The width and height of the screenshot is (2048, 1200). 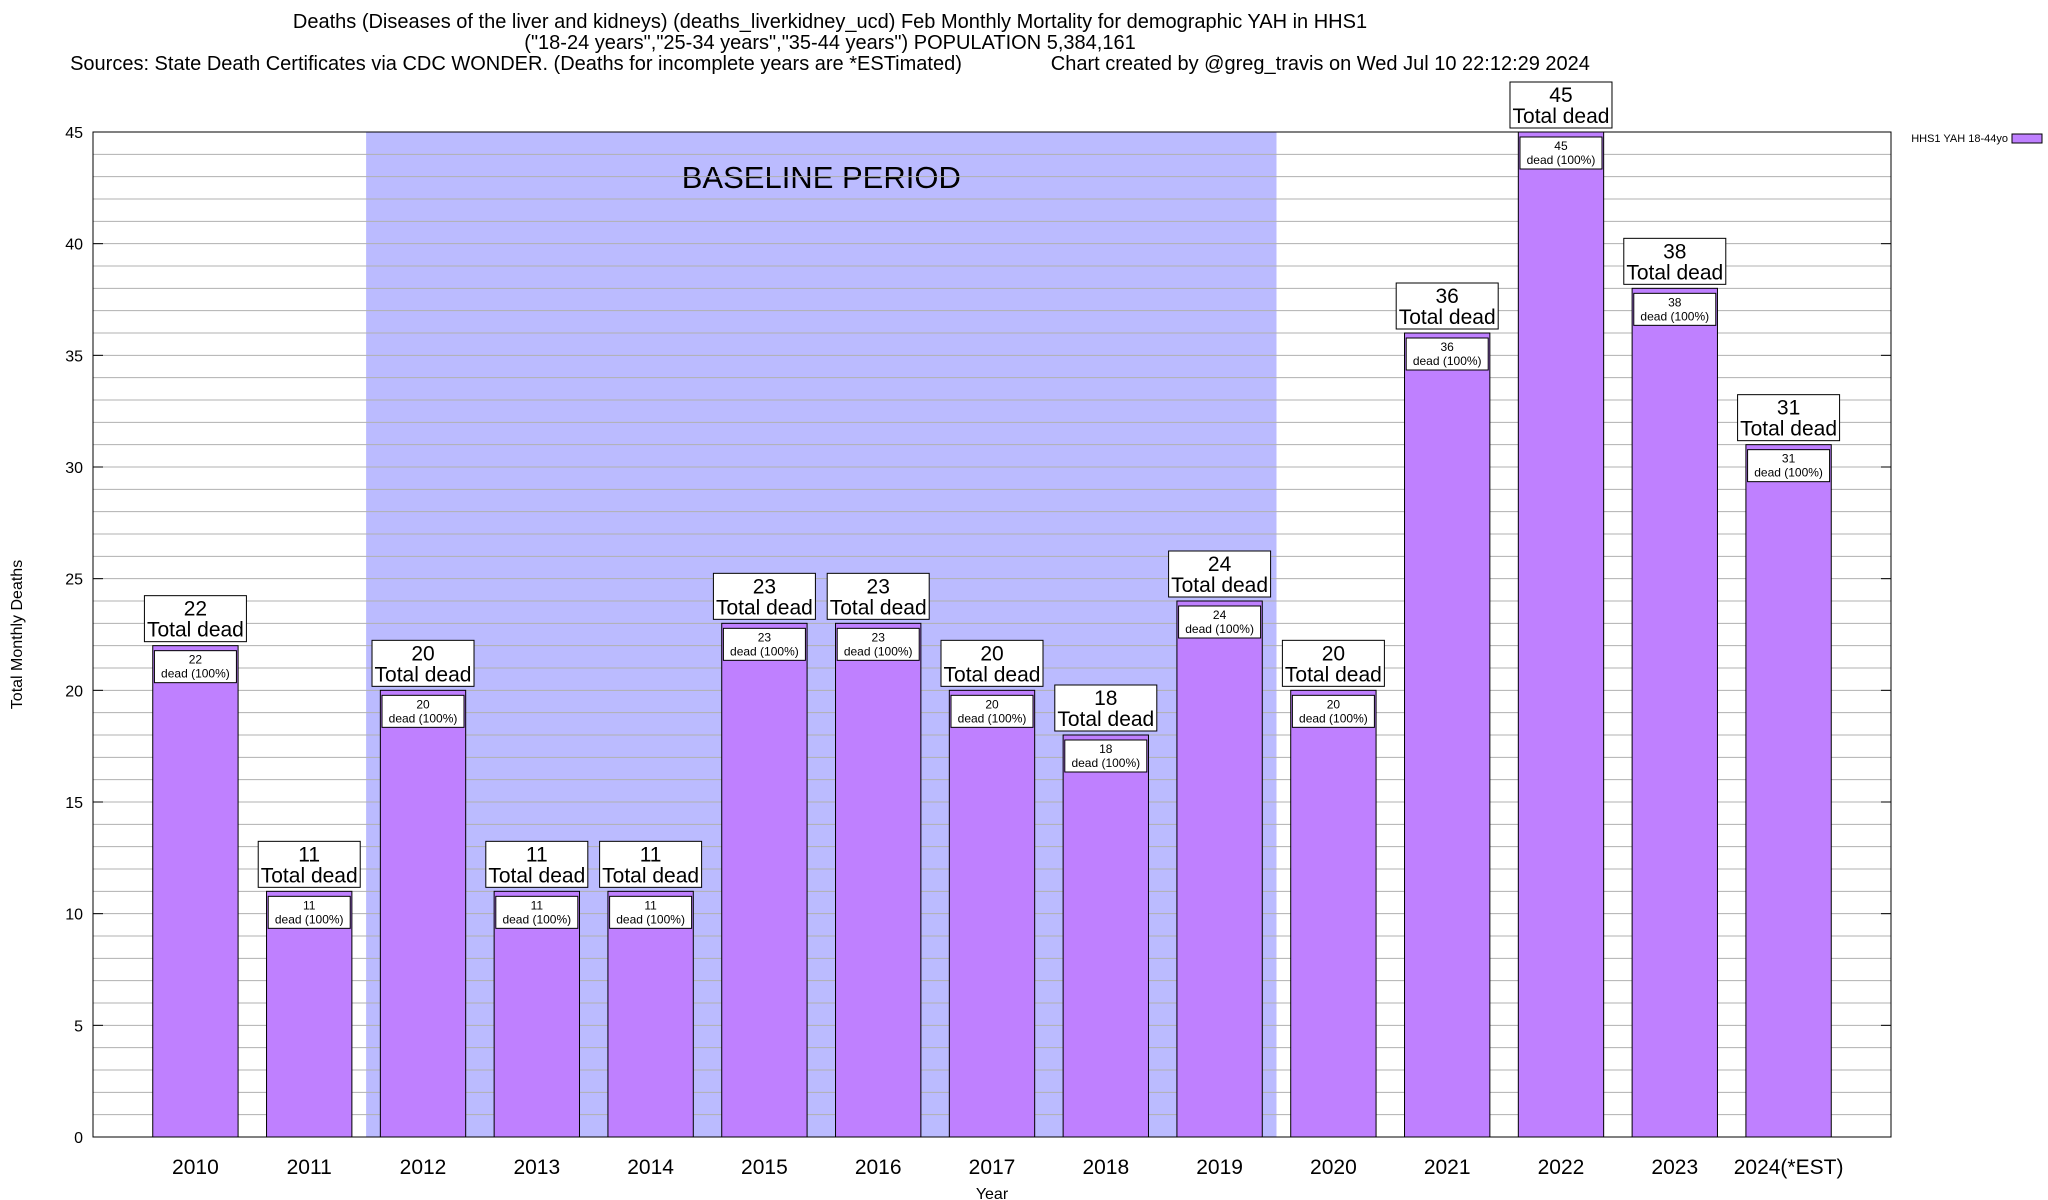 I want to click on inner-label-value: 18, so click(x=1106, y=749).